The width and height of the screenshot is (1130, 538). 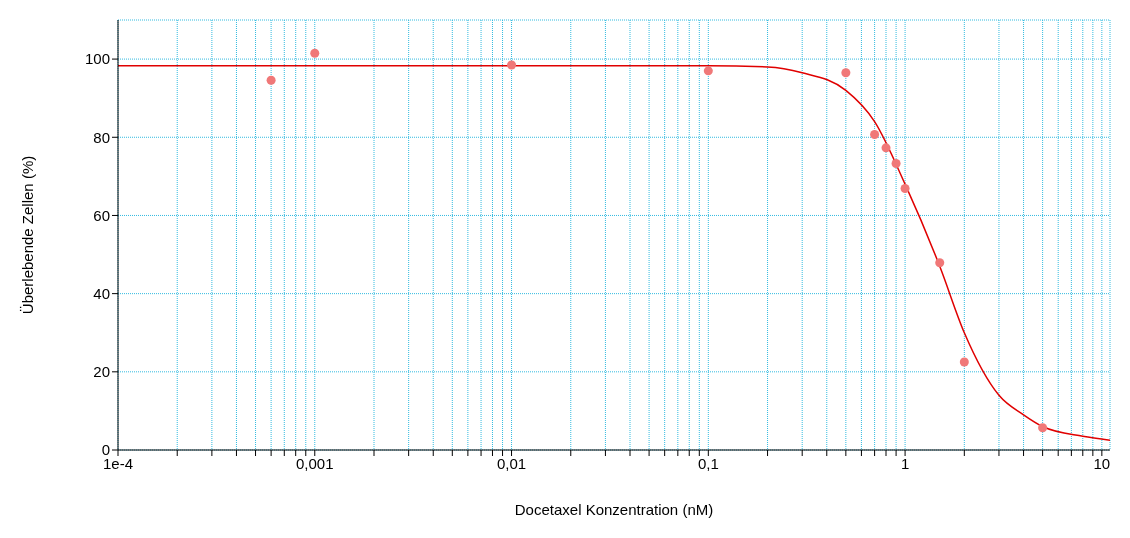 I want to click on x-tick-label: 0,1, so click(x=708, y=463).